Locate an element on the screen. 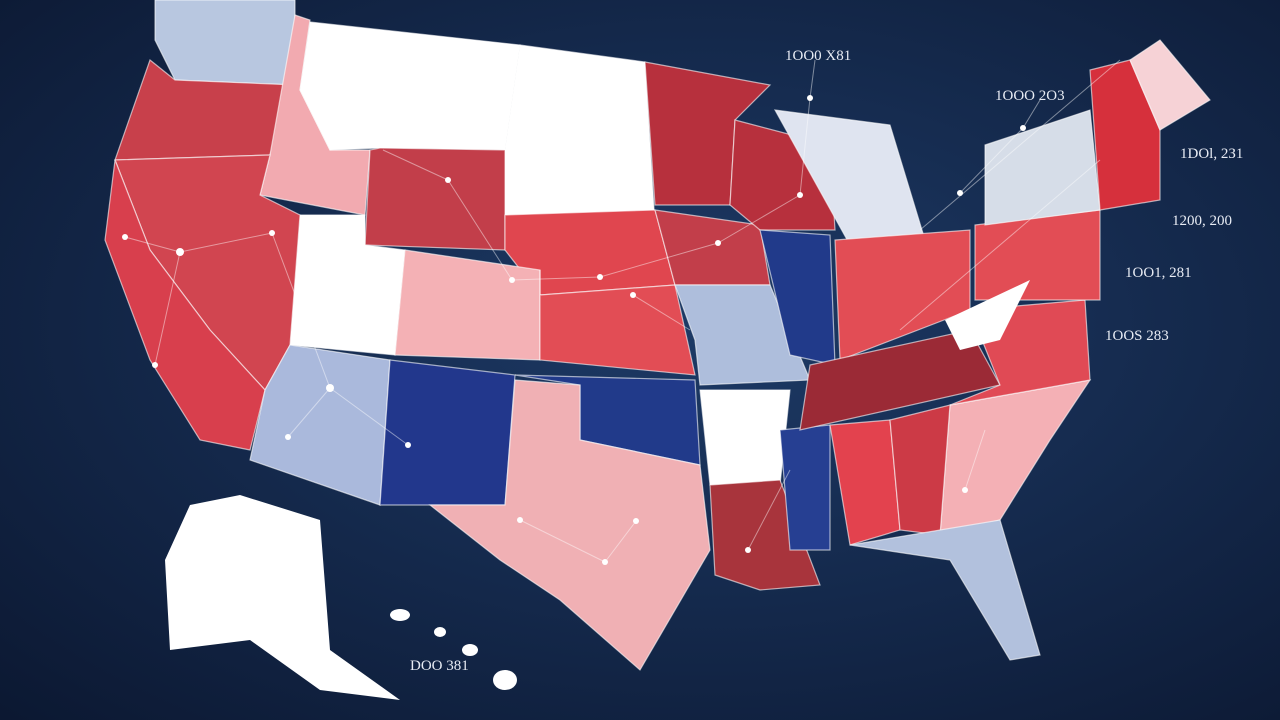 This screenshot has height=720, width=1280. map-label: 1OOO 2O3 is located at coordinates (1030, 96).